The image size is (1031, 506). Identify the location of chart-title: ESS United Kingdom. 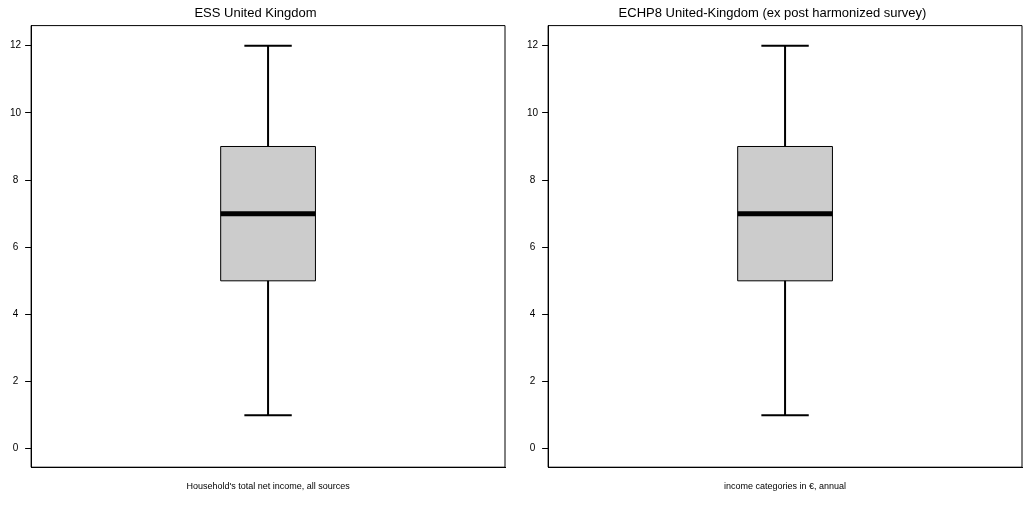
(255, 13).